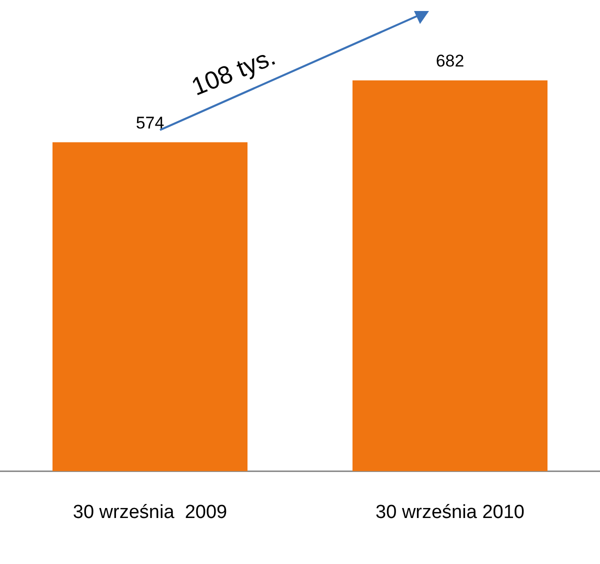 The image size is (600, 564). I want to click on data-label: 574, so click(150, 122).